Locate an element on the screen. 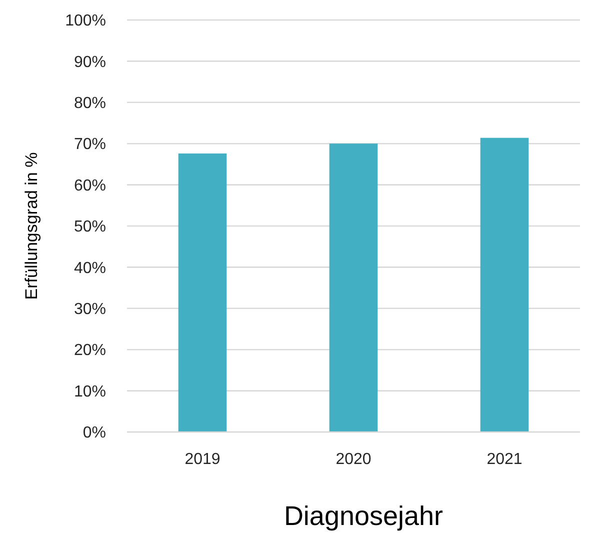  x-tick-label: 2021 is located at coordinates (504, 459).